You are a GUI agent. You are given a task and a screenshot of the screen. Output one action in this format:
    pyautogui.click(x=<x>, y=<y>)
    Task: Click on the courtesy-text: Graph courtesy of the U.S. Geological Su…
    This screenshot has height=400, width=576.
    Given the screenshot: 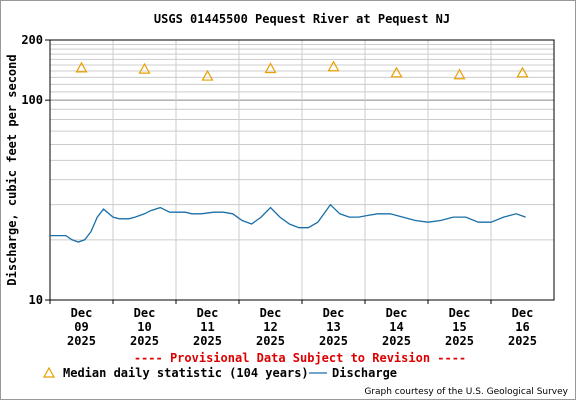 What is the action you would take?
    pyautogui.click(x=466, y=392)
    